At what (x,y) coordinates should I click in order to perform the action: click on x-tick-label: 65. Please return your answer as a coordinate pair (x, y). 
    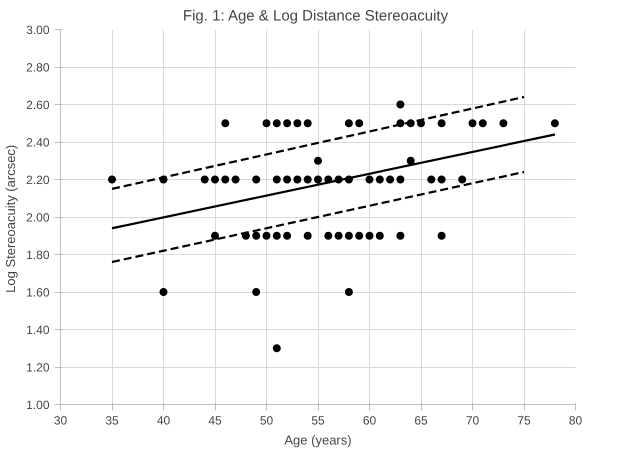
    Looking at the image, I should click on (421, 421).